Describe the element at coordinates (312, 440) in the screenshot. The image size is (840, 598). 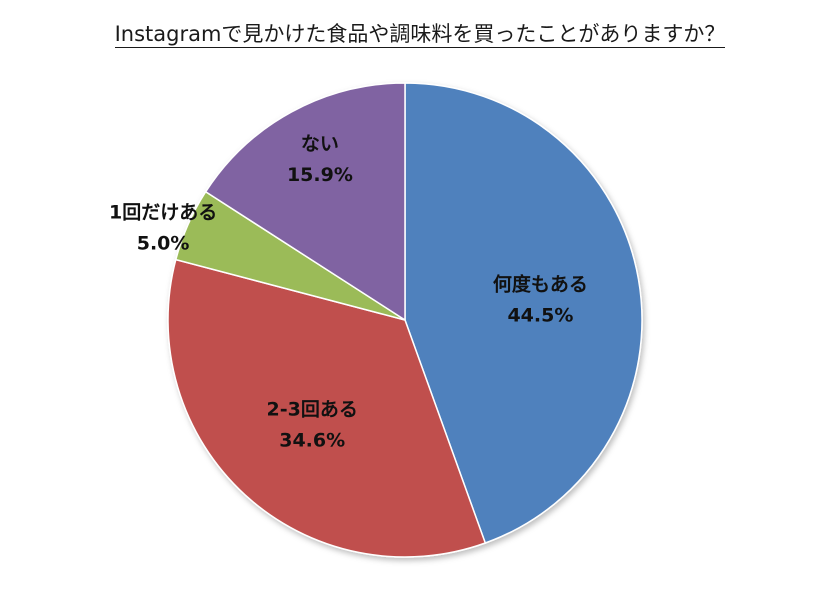
I see `slice-value-label-2: 34.6%` at that location.